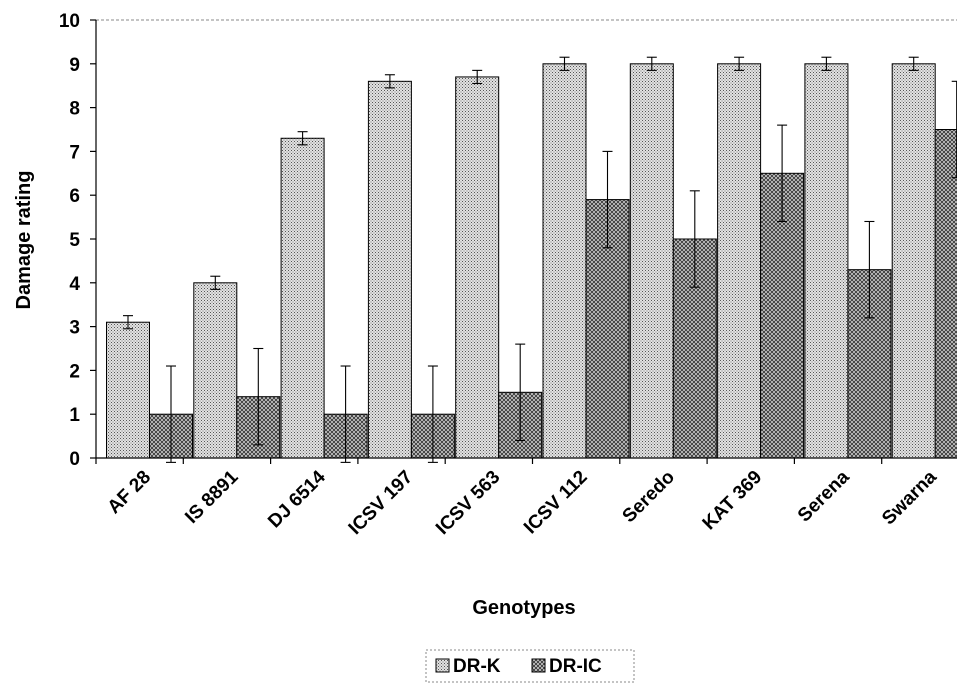 The image size is (957, 686). What do you see at coordinates (649, 497) in the screenshot?
I see `x-tick-label-seredo: Seredo` at bounding box center [649, 497].